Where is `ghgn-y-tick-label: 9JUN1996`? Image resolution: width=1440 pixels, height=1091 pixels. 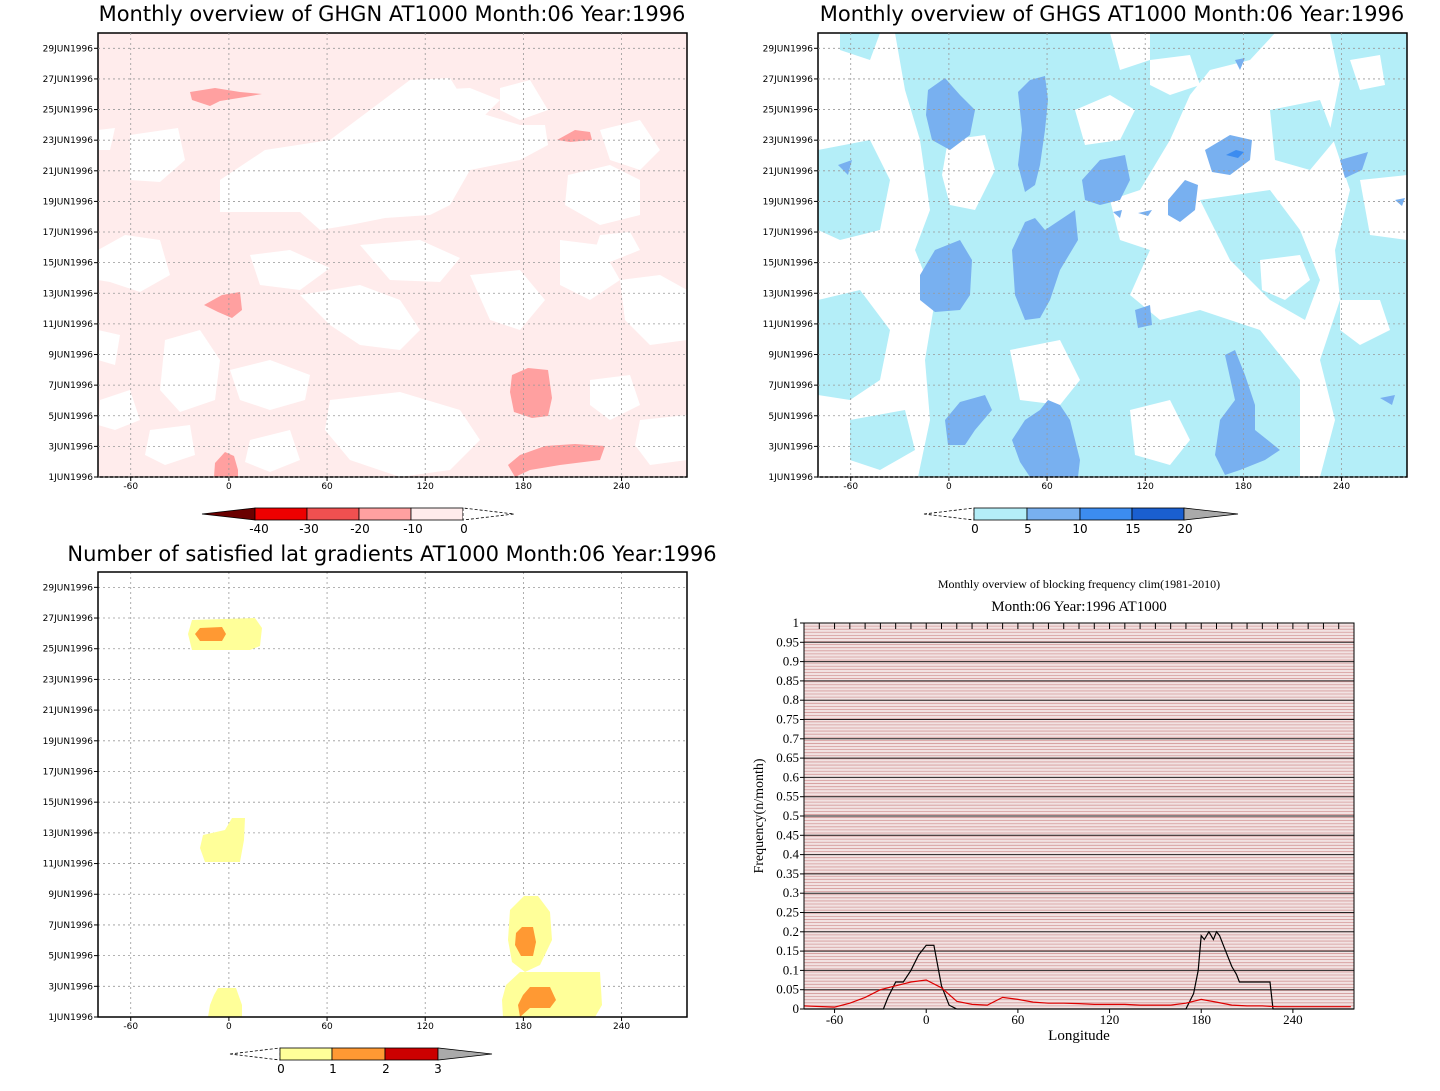 ghgn-y-tick-label: 9JUN1996 is located at coordinates (70, 356).